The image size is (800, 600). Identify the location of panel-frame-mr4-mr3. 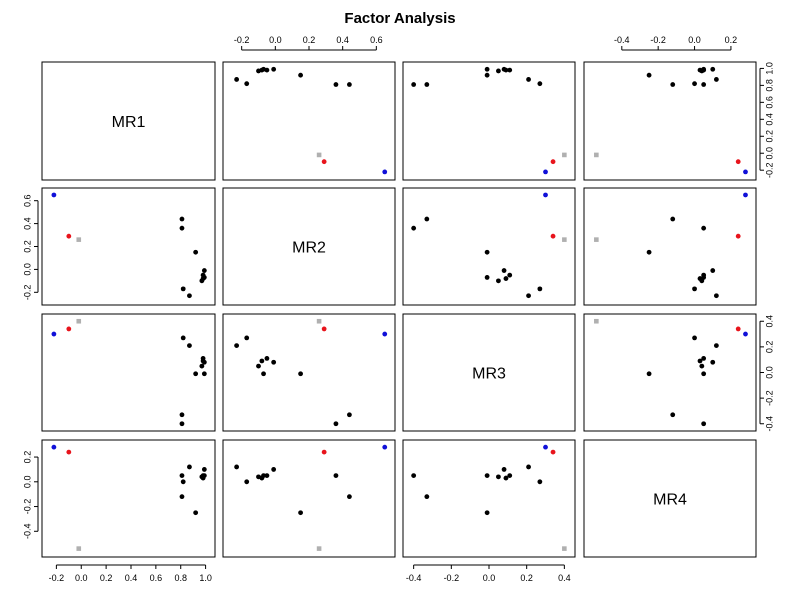
(489, 498).